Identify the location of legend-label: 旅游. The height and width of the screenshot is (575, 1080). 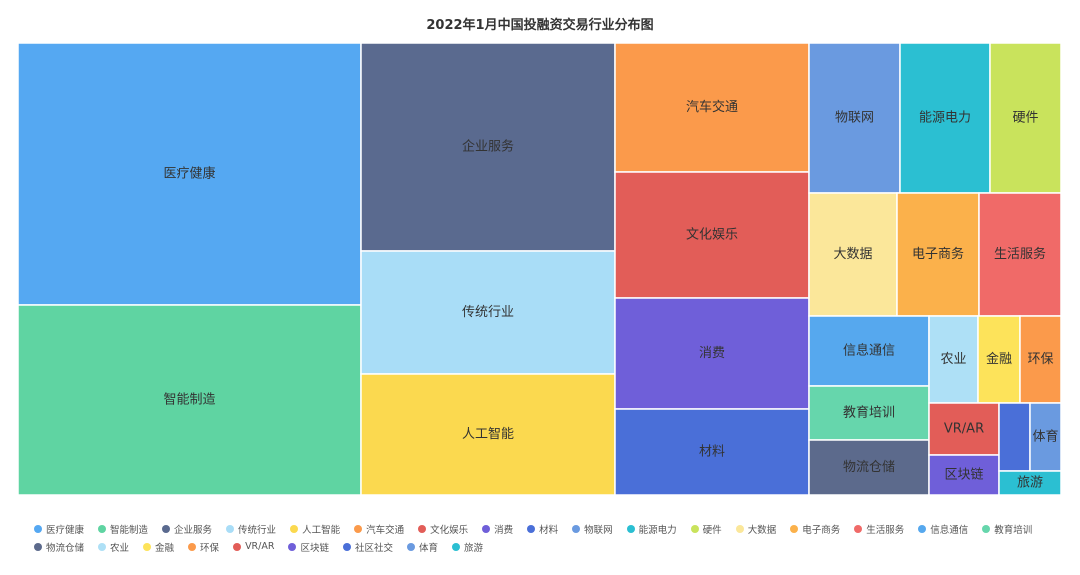
(474, 548).